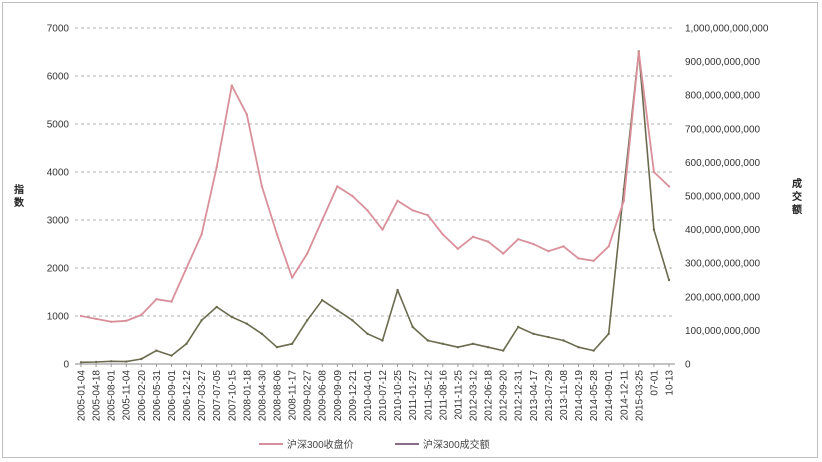  Describe the element at coordinates (187, 396) in the screenshot. I see `x-tick-label: 2006-12-12` at that location.